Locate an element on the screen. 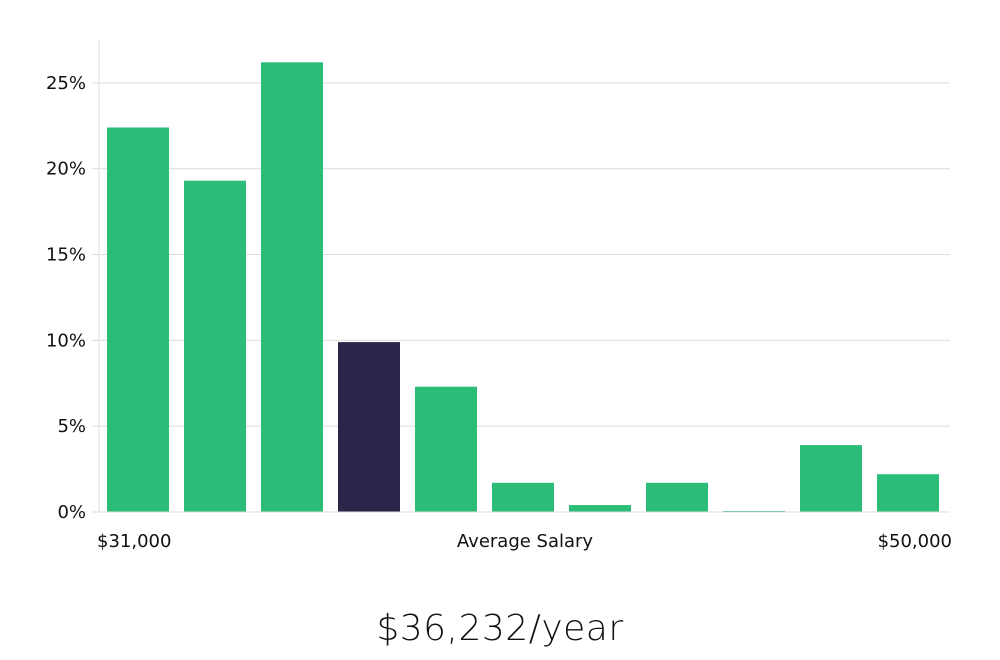 This screenshot has height=660, width=1000. y-tick-label: 0% is located at coordinates (71, 512).